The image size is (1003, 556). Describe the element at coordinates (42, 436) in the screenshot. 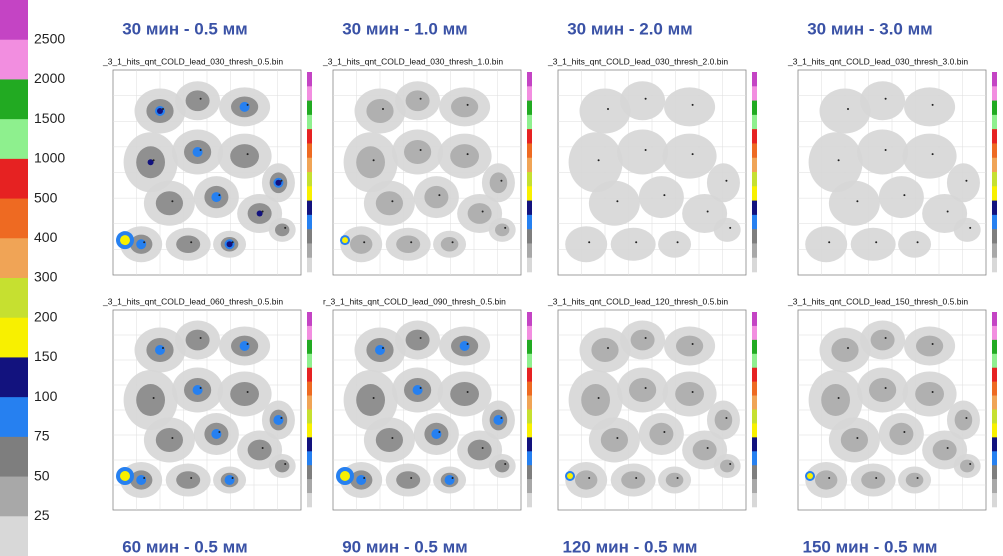

I see `legend-label: 75` at that location.